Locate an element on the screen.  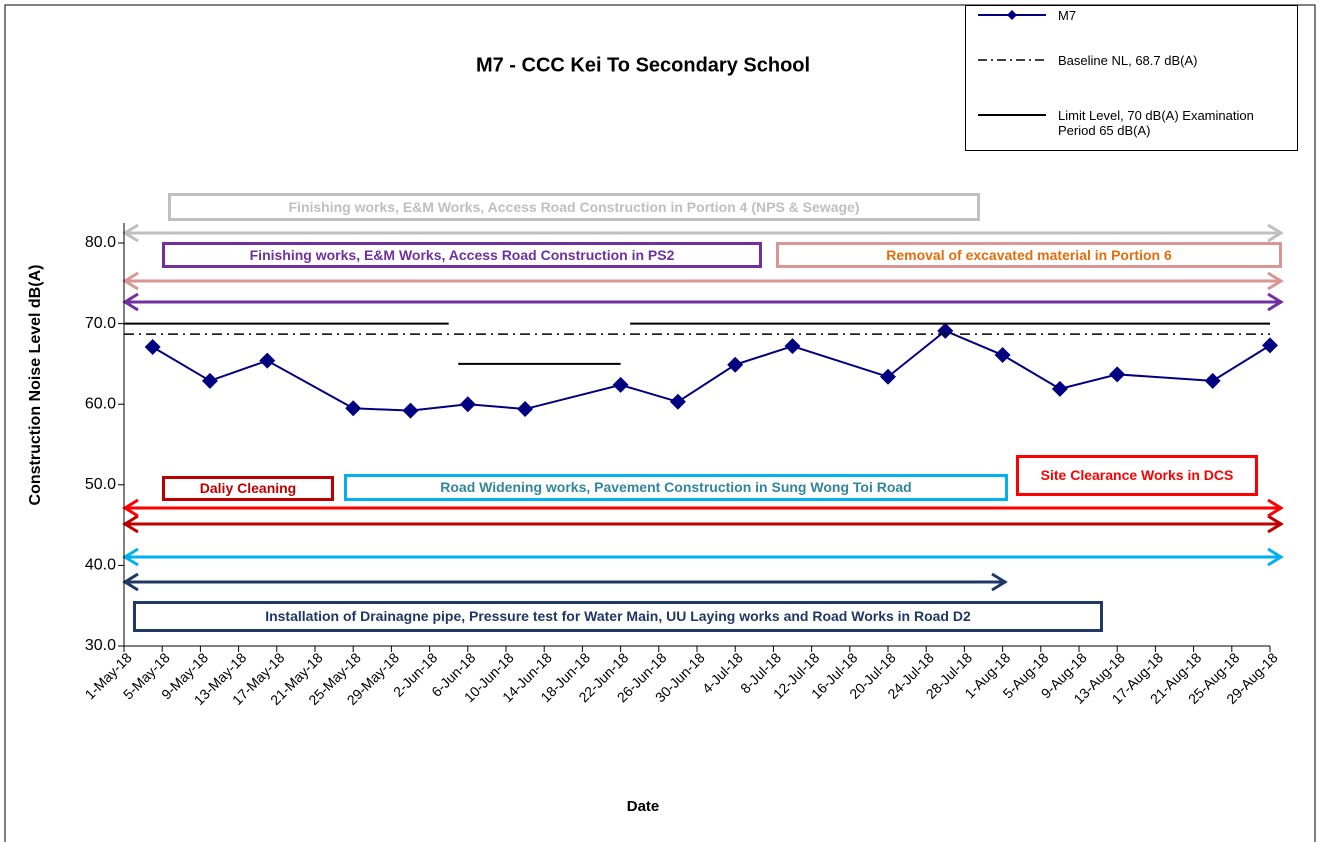
chart-title: M7 - CCC Kei To Secondary School is located at coordinates (643, 65).